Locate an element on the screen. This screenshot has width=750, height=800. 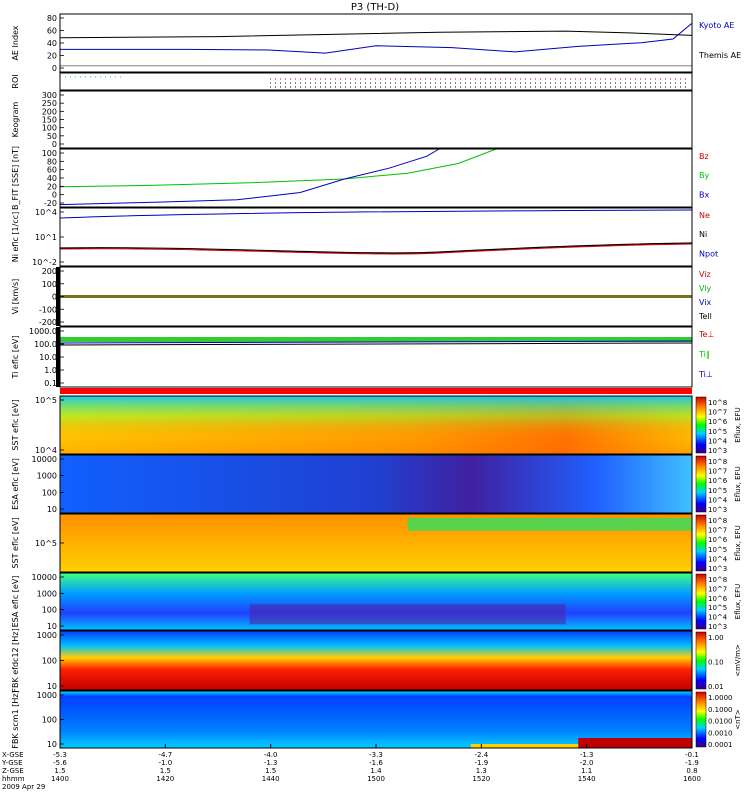
y-tick-label: 10^4 is located at coordinates (46, 450).